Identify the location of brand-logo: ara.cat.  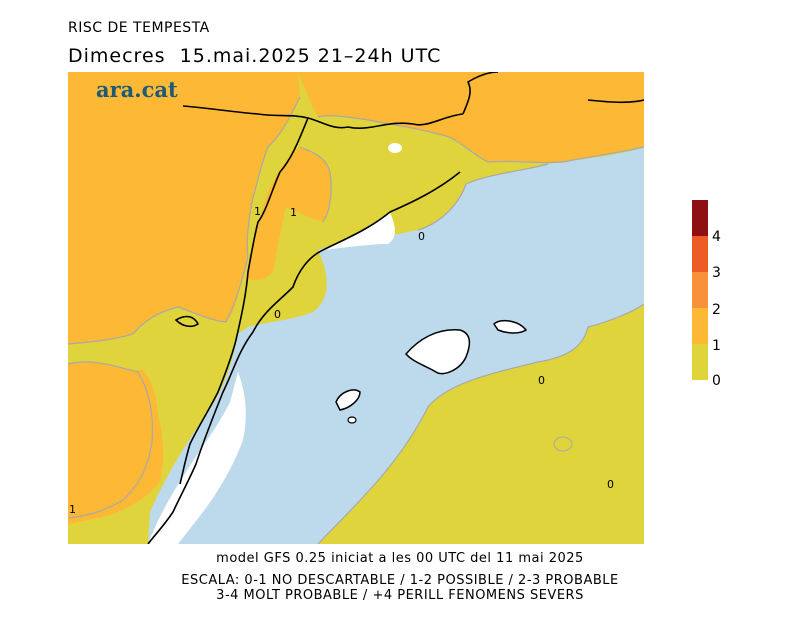
(137, 89).